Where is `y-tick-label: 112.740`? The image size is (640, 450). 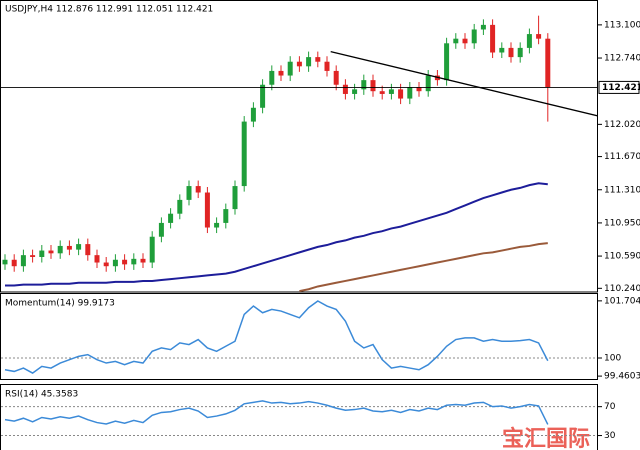 y-tick-label: 112.740 is located at coordinates (622, 59).